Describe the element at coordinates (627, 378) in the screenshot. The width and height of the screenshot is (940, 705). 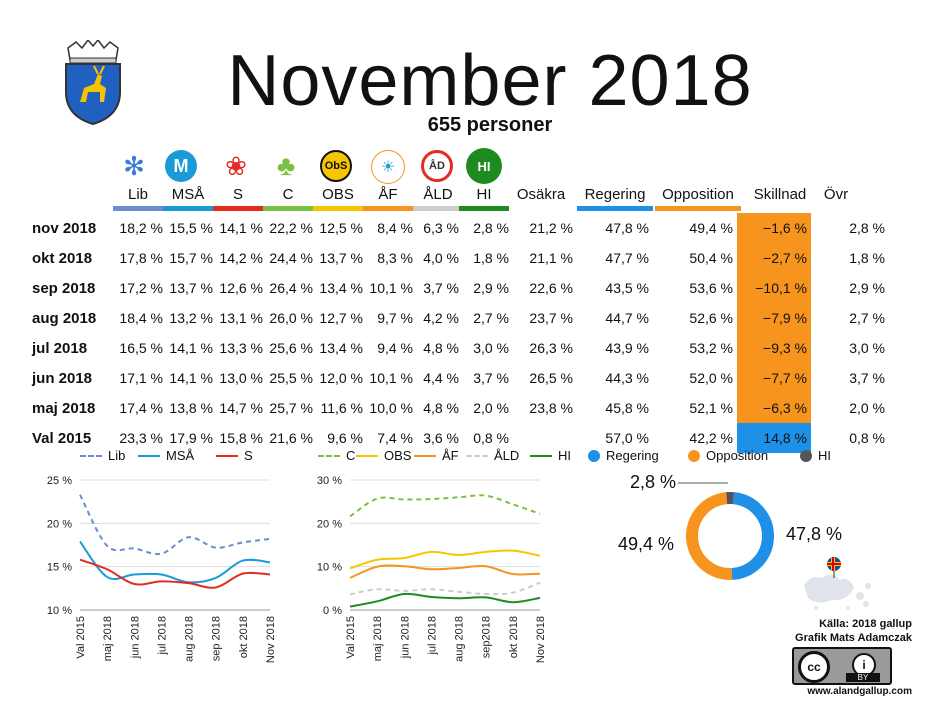
I see `table-cell: 44,3 %` at that location.